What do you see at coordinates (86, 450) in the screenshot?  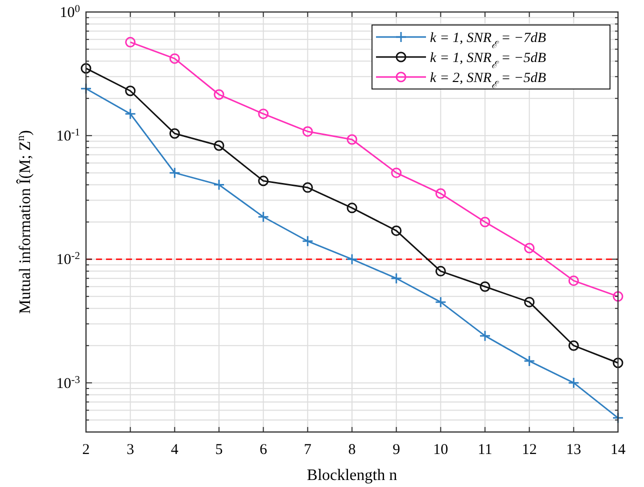 I see `x-tick-label: 2` at bounding box center [86, 450].